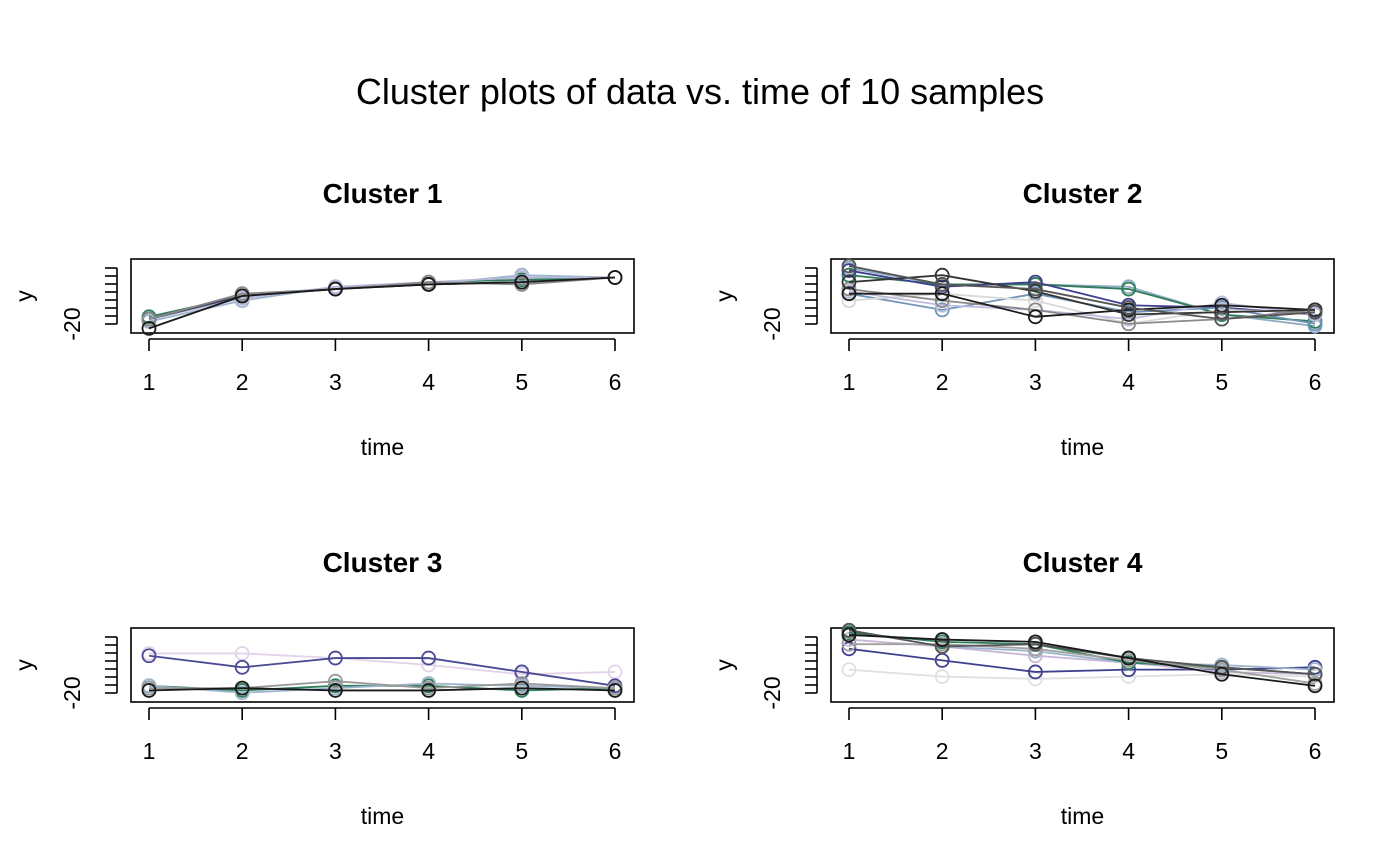 Image resolution: width=1400 pixels, height=865 pixels. I want to click on cluster-panel-1: Cluster 1 1 2 3 4 5 6 time -20 y, so click(323, 319).